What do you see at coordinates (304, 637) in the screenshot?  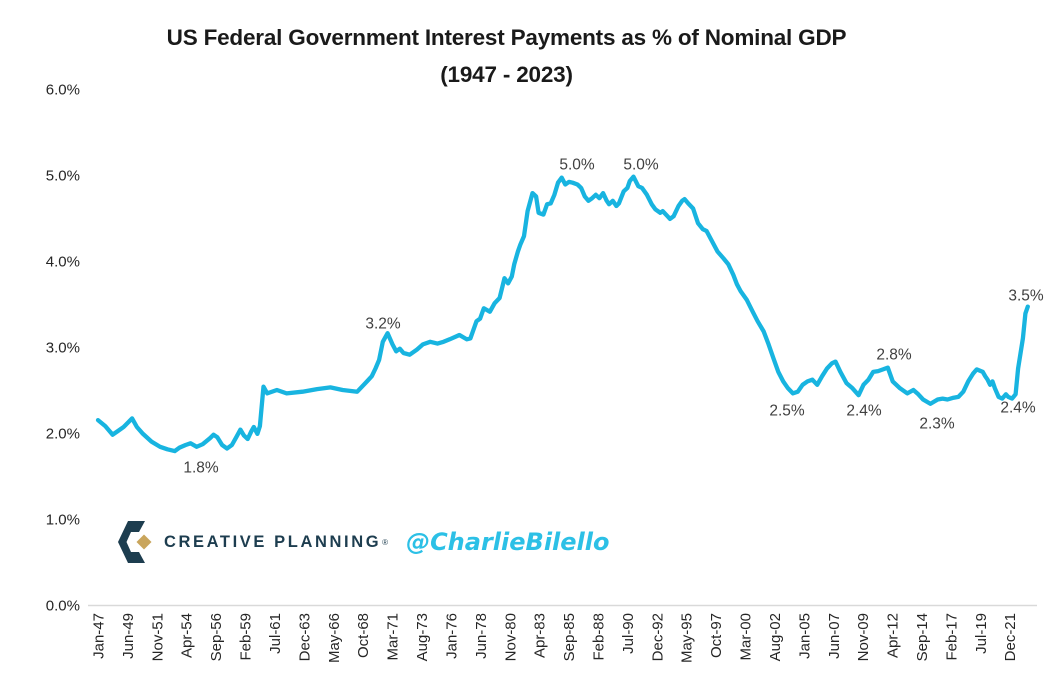 I see `x-axis-tick-label: Dec-63` at bounding box center [304, 637].